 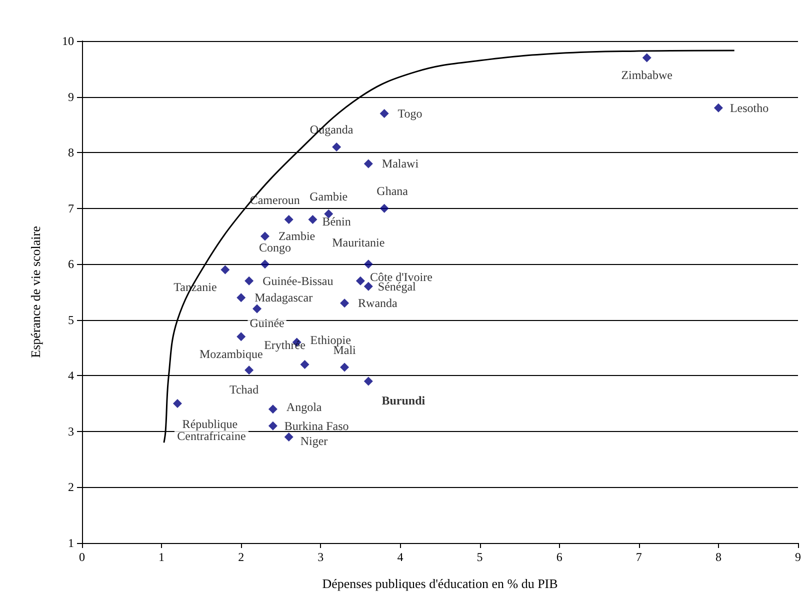 I want to click on y-tick-label: 5, so click(x=71, y=319).